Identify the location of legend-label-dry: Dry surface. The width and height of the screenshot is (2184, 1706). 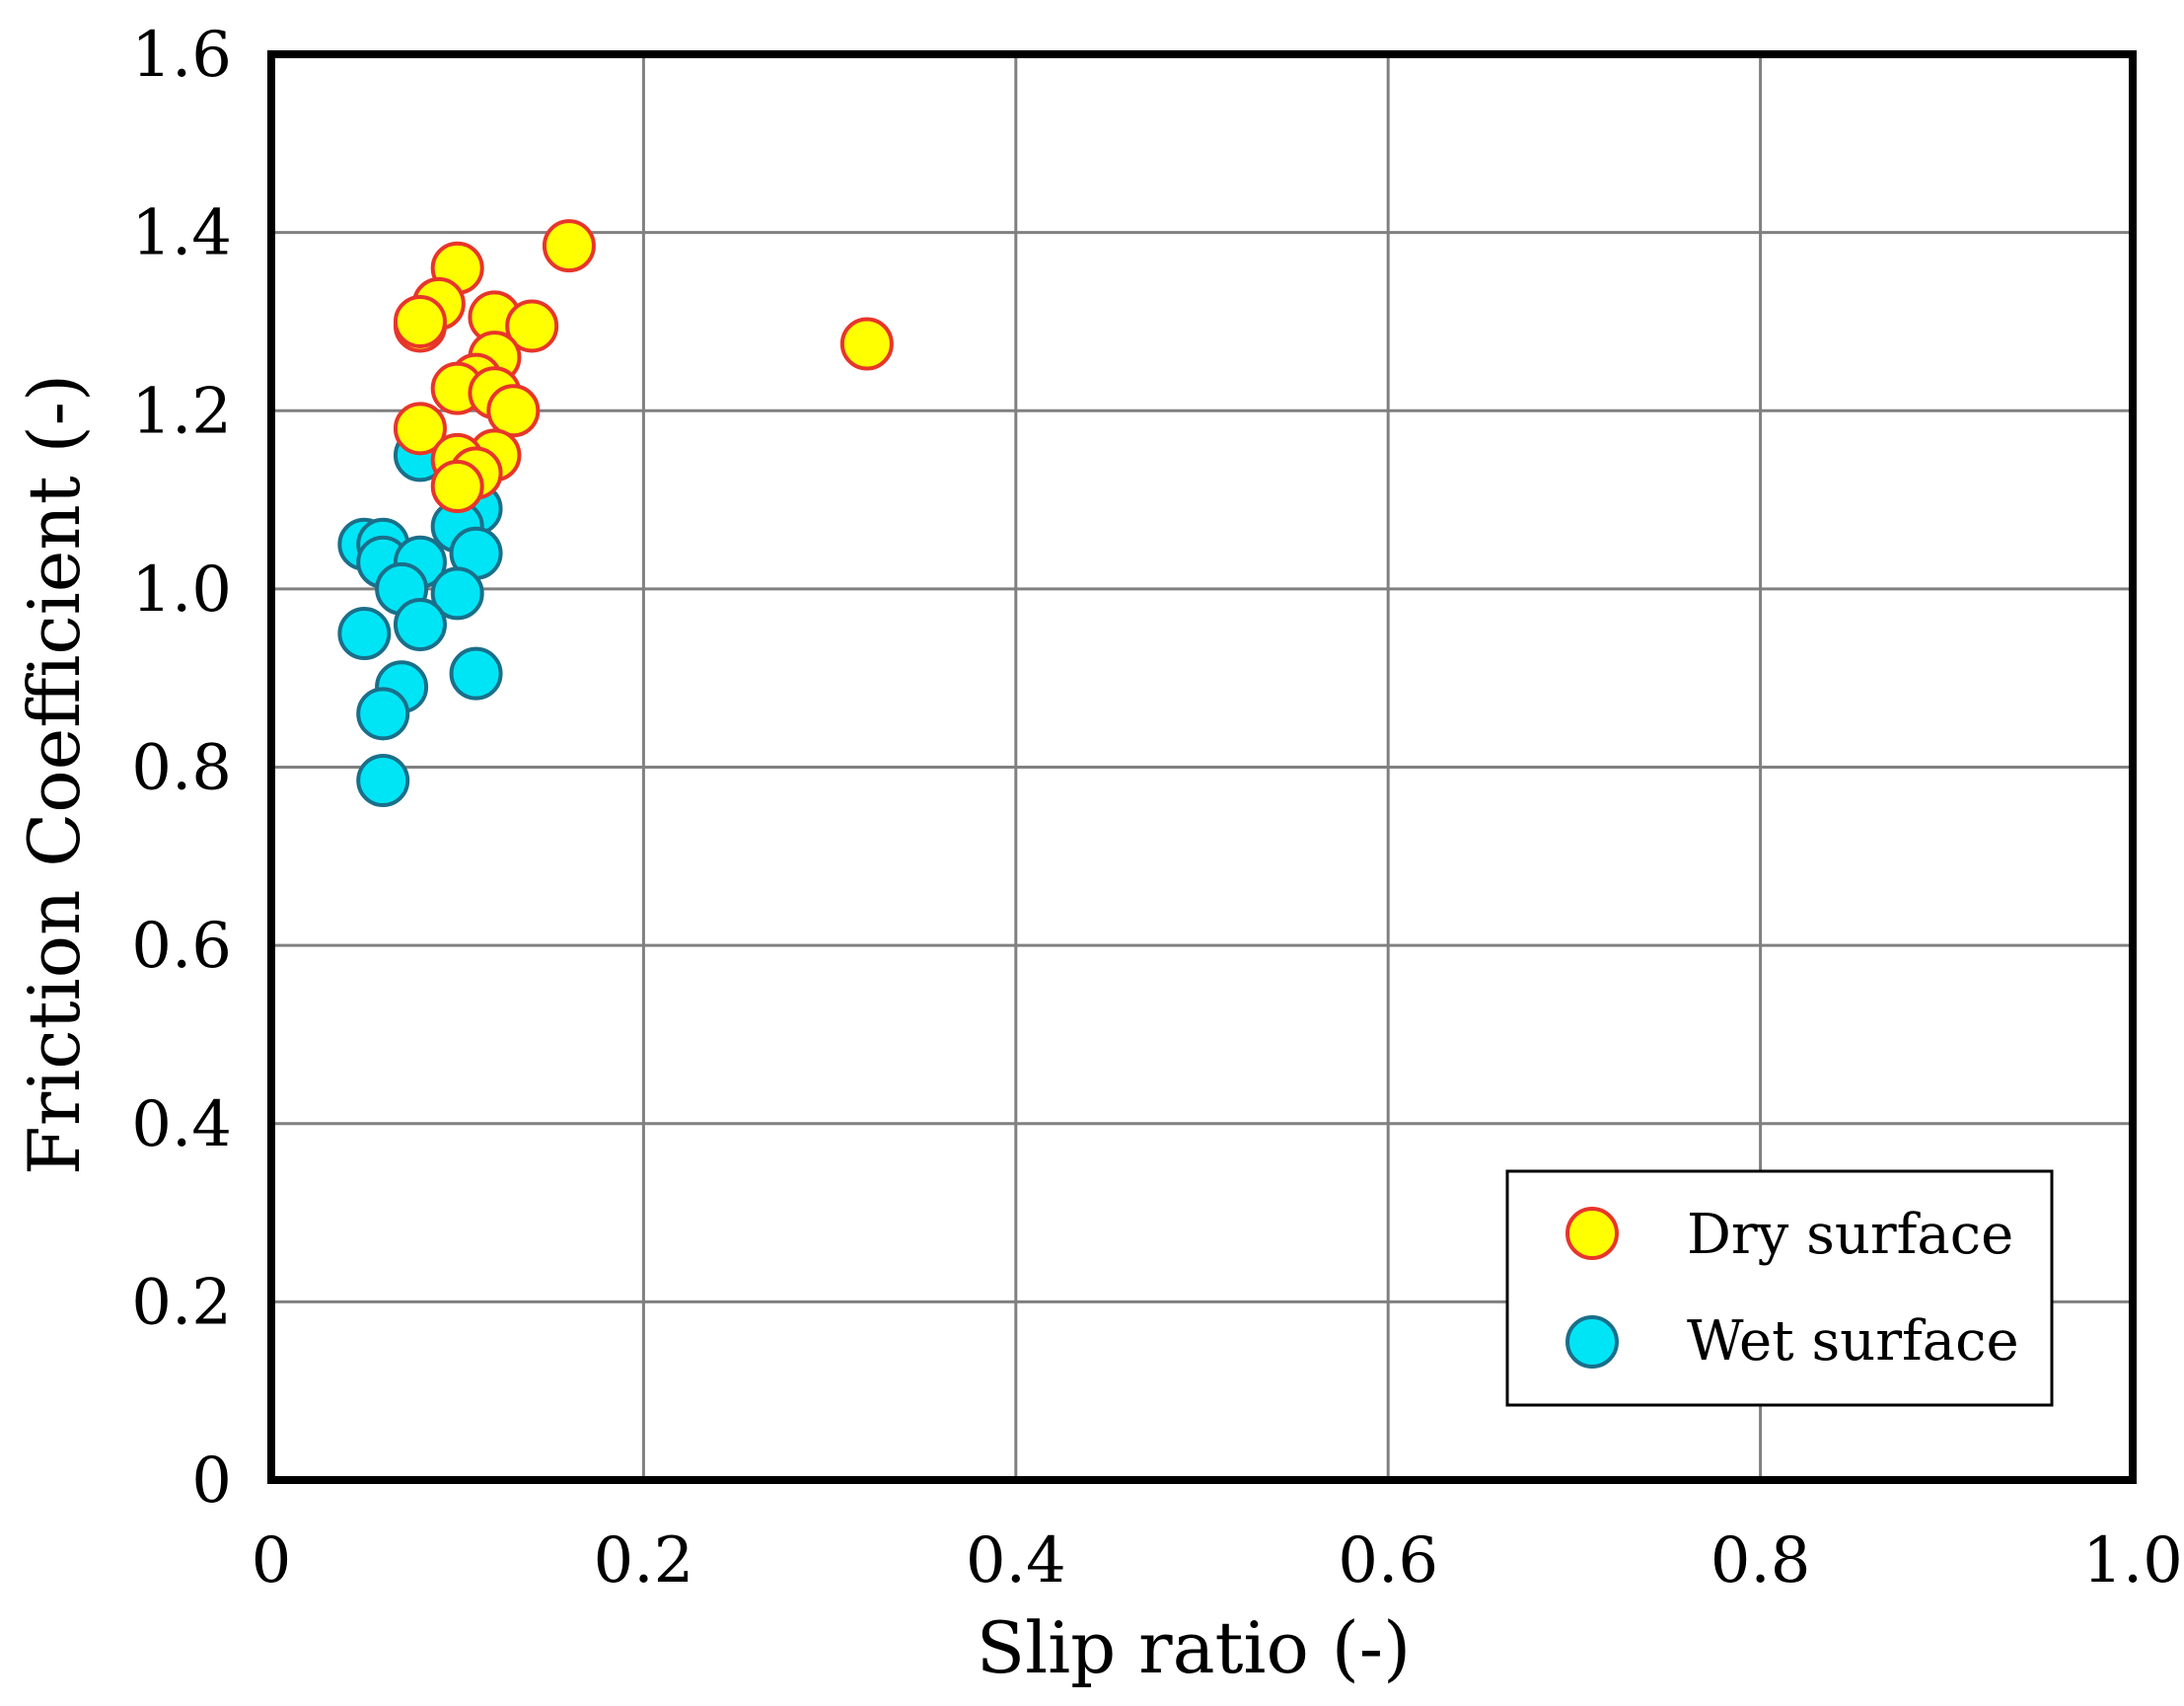
(1850, 1235).